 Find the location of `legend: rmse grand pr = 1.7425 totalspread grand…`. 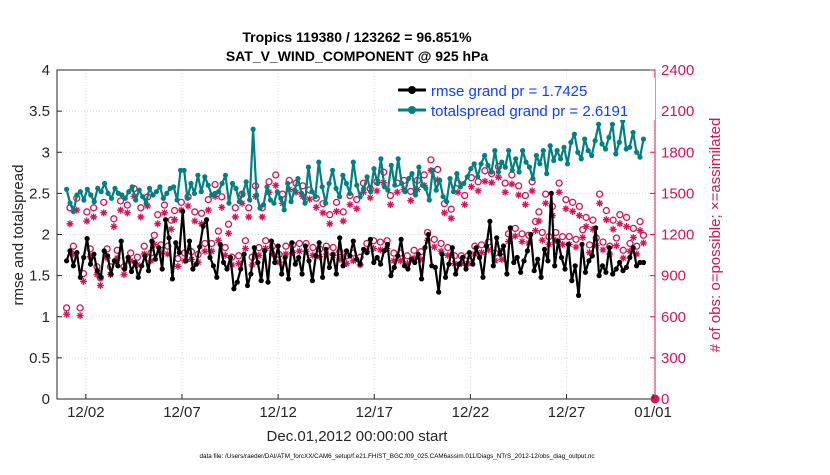

legend: rmse grand pr = 1.7425 totalspread grand… is located at coordinates (524, 99).